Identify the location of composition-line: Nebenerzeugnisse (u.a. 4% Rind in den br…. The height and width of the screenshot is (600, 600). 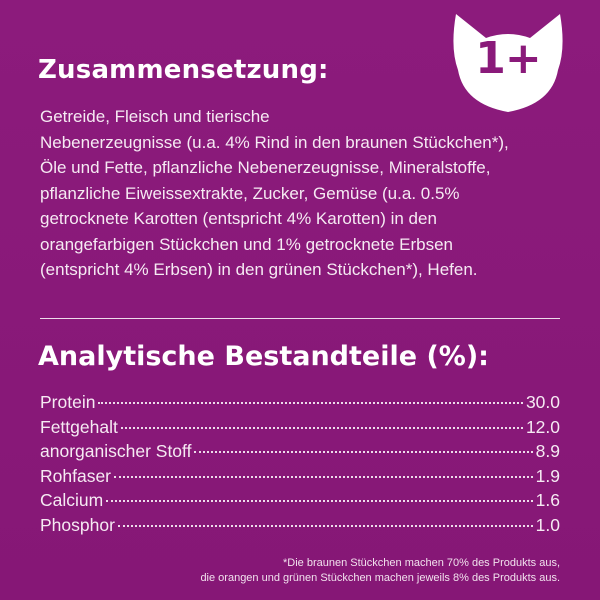
(274, 142).